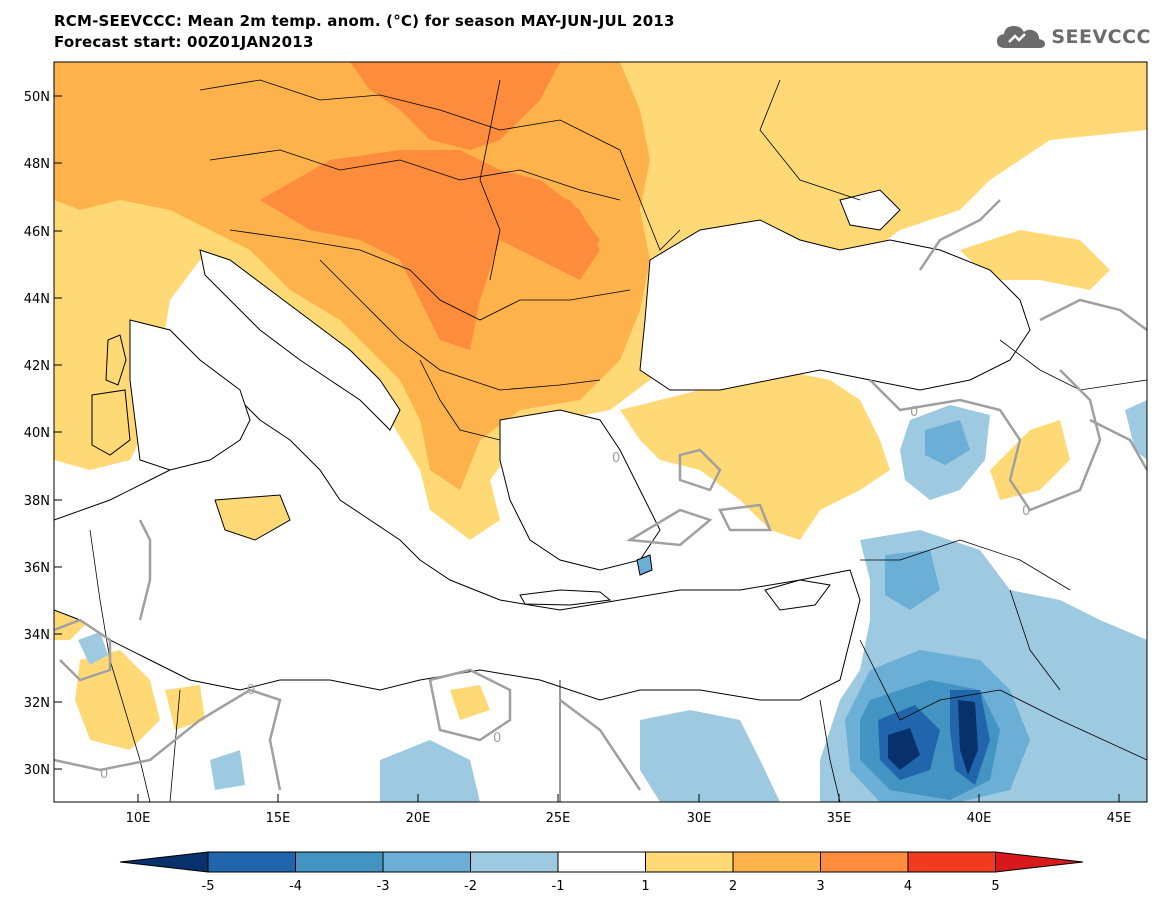 Image resolution: width=1165 pixels, height=907 pixels. I want to click on anomaly-region-1-2C-libya, so click(185, 707).